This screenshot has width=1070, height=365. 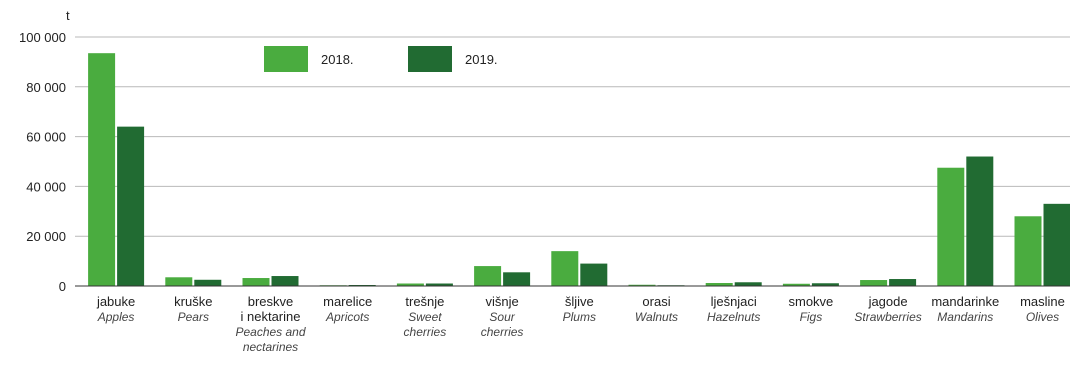 What do you see at coordinates (811, 301) in the screenshot?
I see `category-label: smokve` at bounding box center [811, 301].